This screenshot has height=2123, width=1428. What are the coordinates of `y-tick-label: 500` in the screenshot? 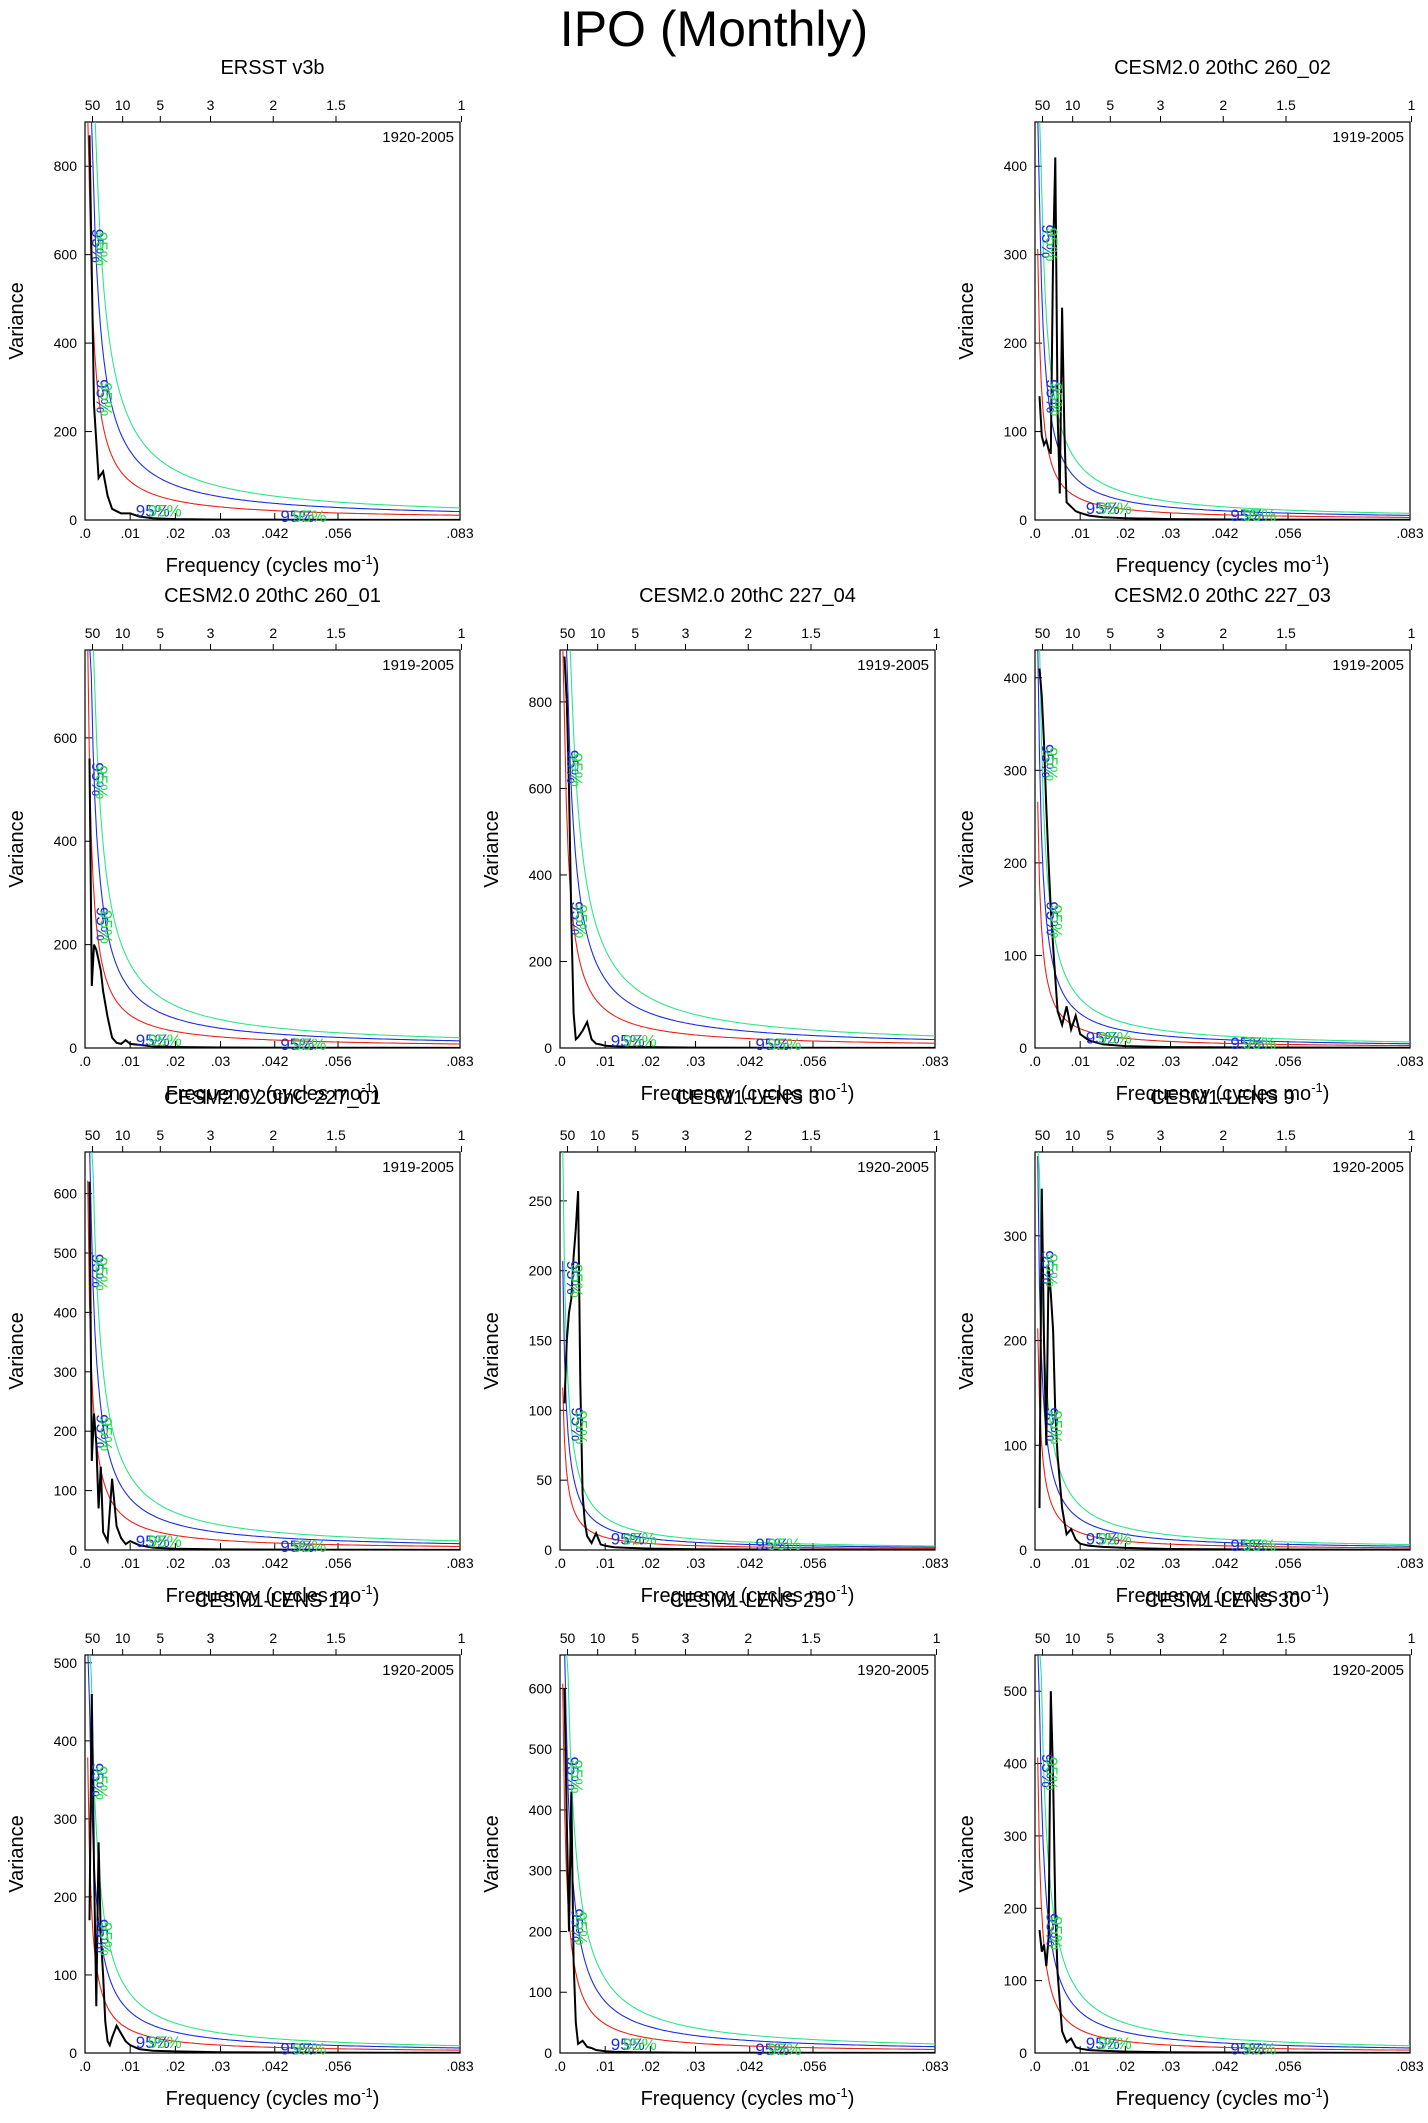 It's located at (66, 1253).